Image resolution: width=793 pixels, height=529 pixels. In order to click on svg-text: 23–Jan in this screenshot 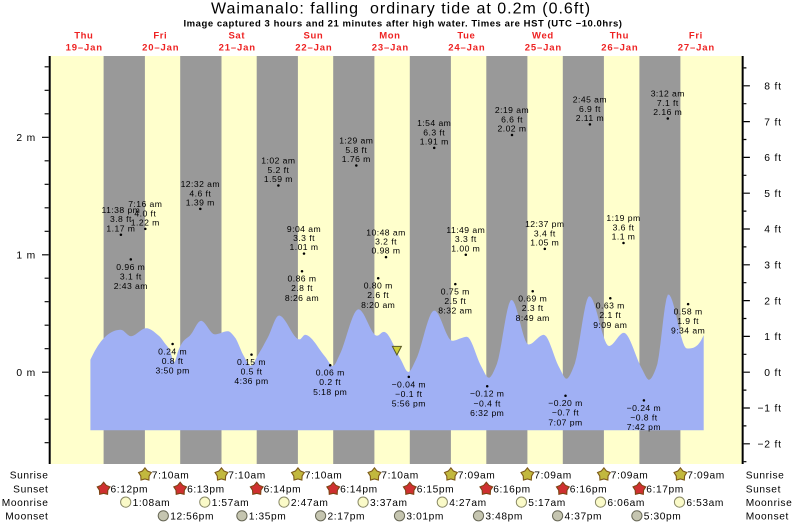, I will do `click(390, 48)`.